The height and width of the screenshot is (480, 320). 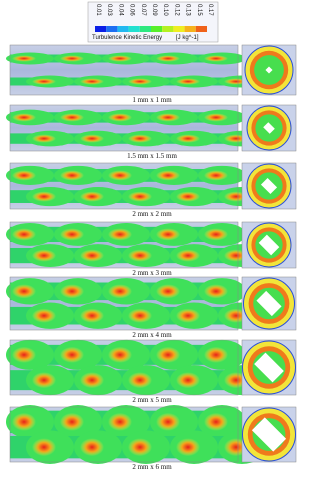 What do you see at coordinates (152, 273) in the screenshot?
I see `caption: 2 mm x 3 mm` at bounding box center [152, 273].